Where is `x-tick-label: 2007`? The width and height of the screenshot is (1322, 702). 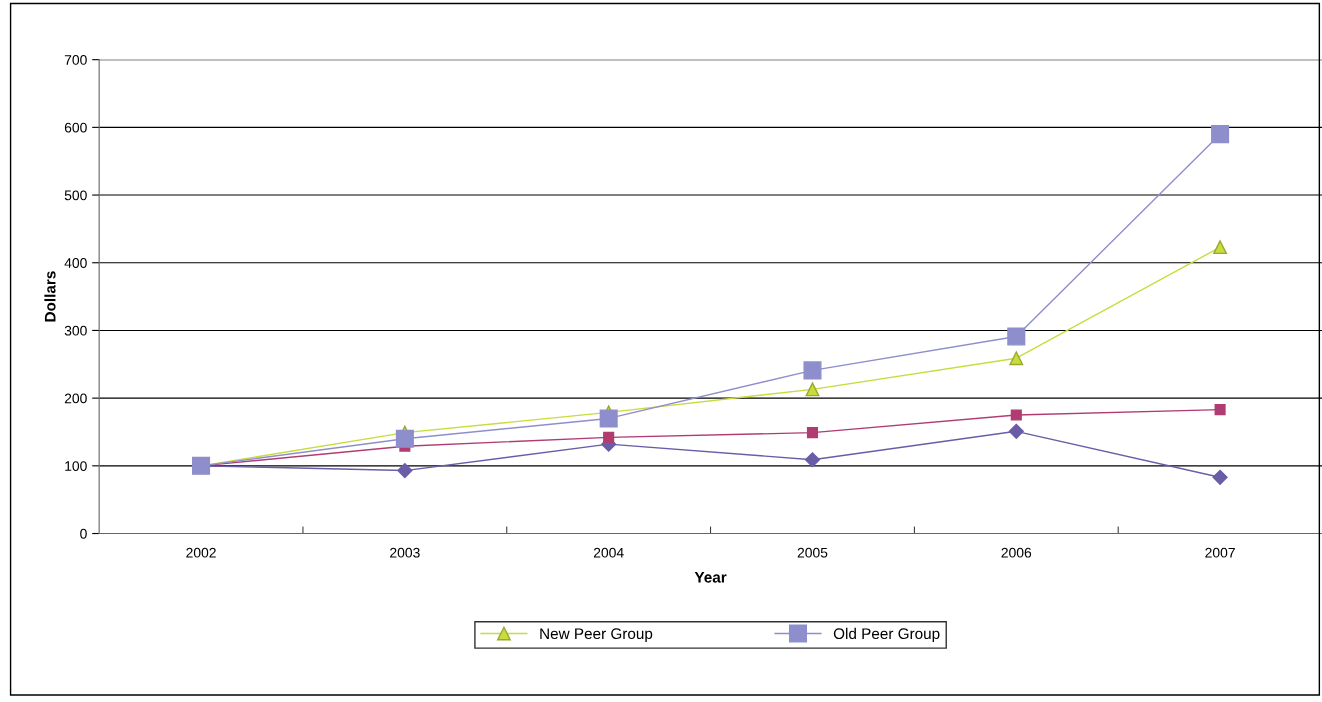 x-tick-label: 2007 is located at coordinates (1220, 552).